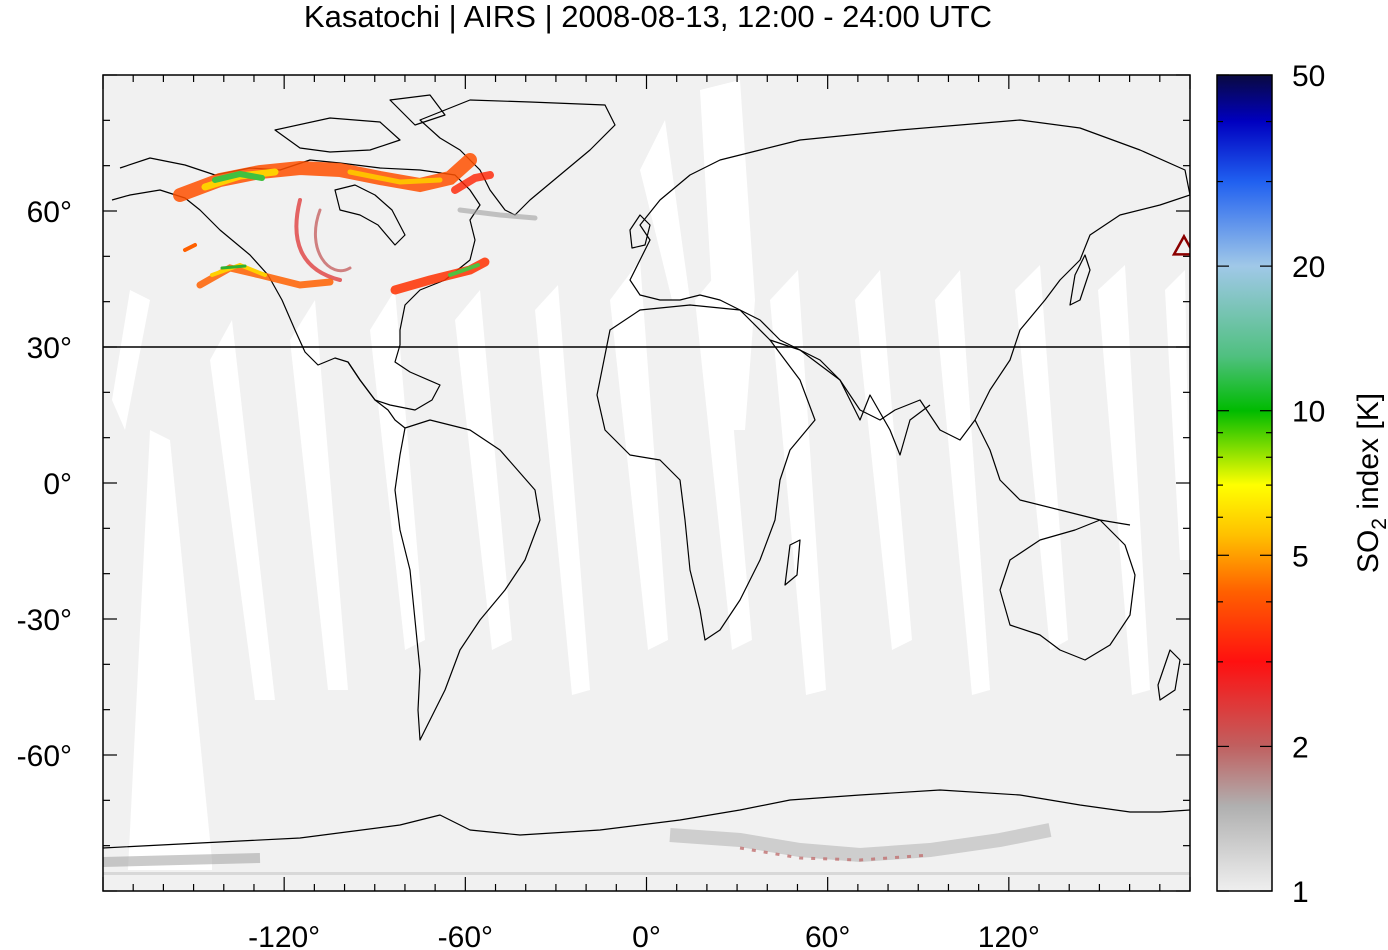 This screenshot has width=1388, height=950. Describe the element at coordinates (190, 247) in the screenshot. I see `plume-aleutian` at that location.